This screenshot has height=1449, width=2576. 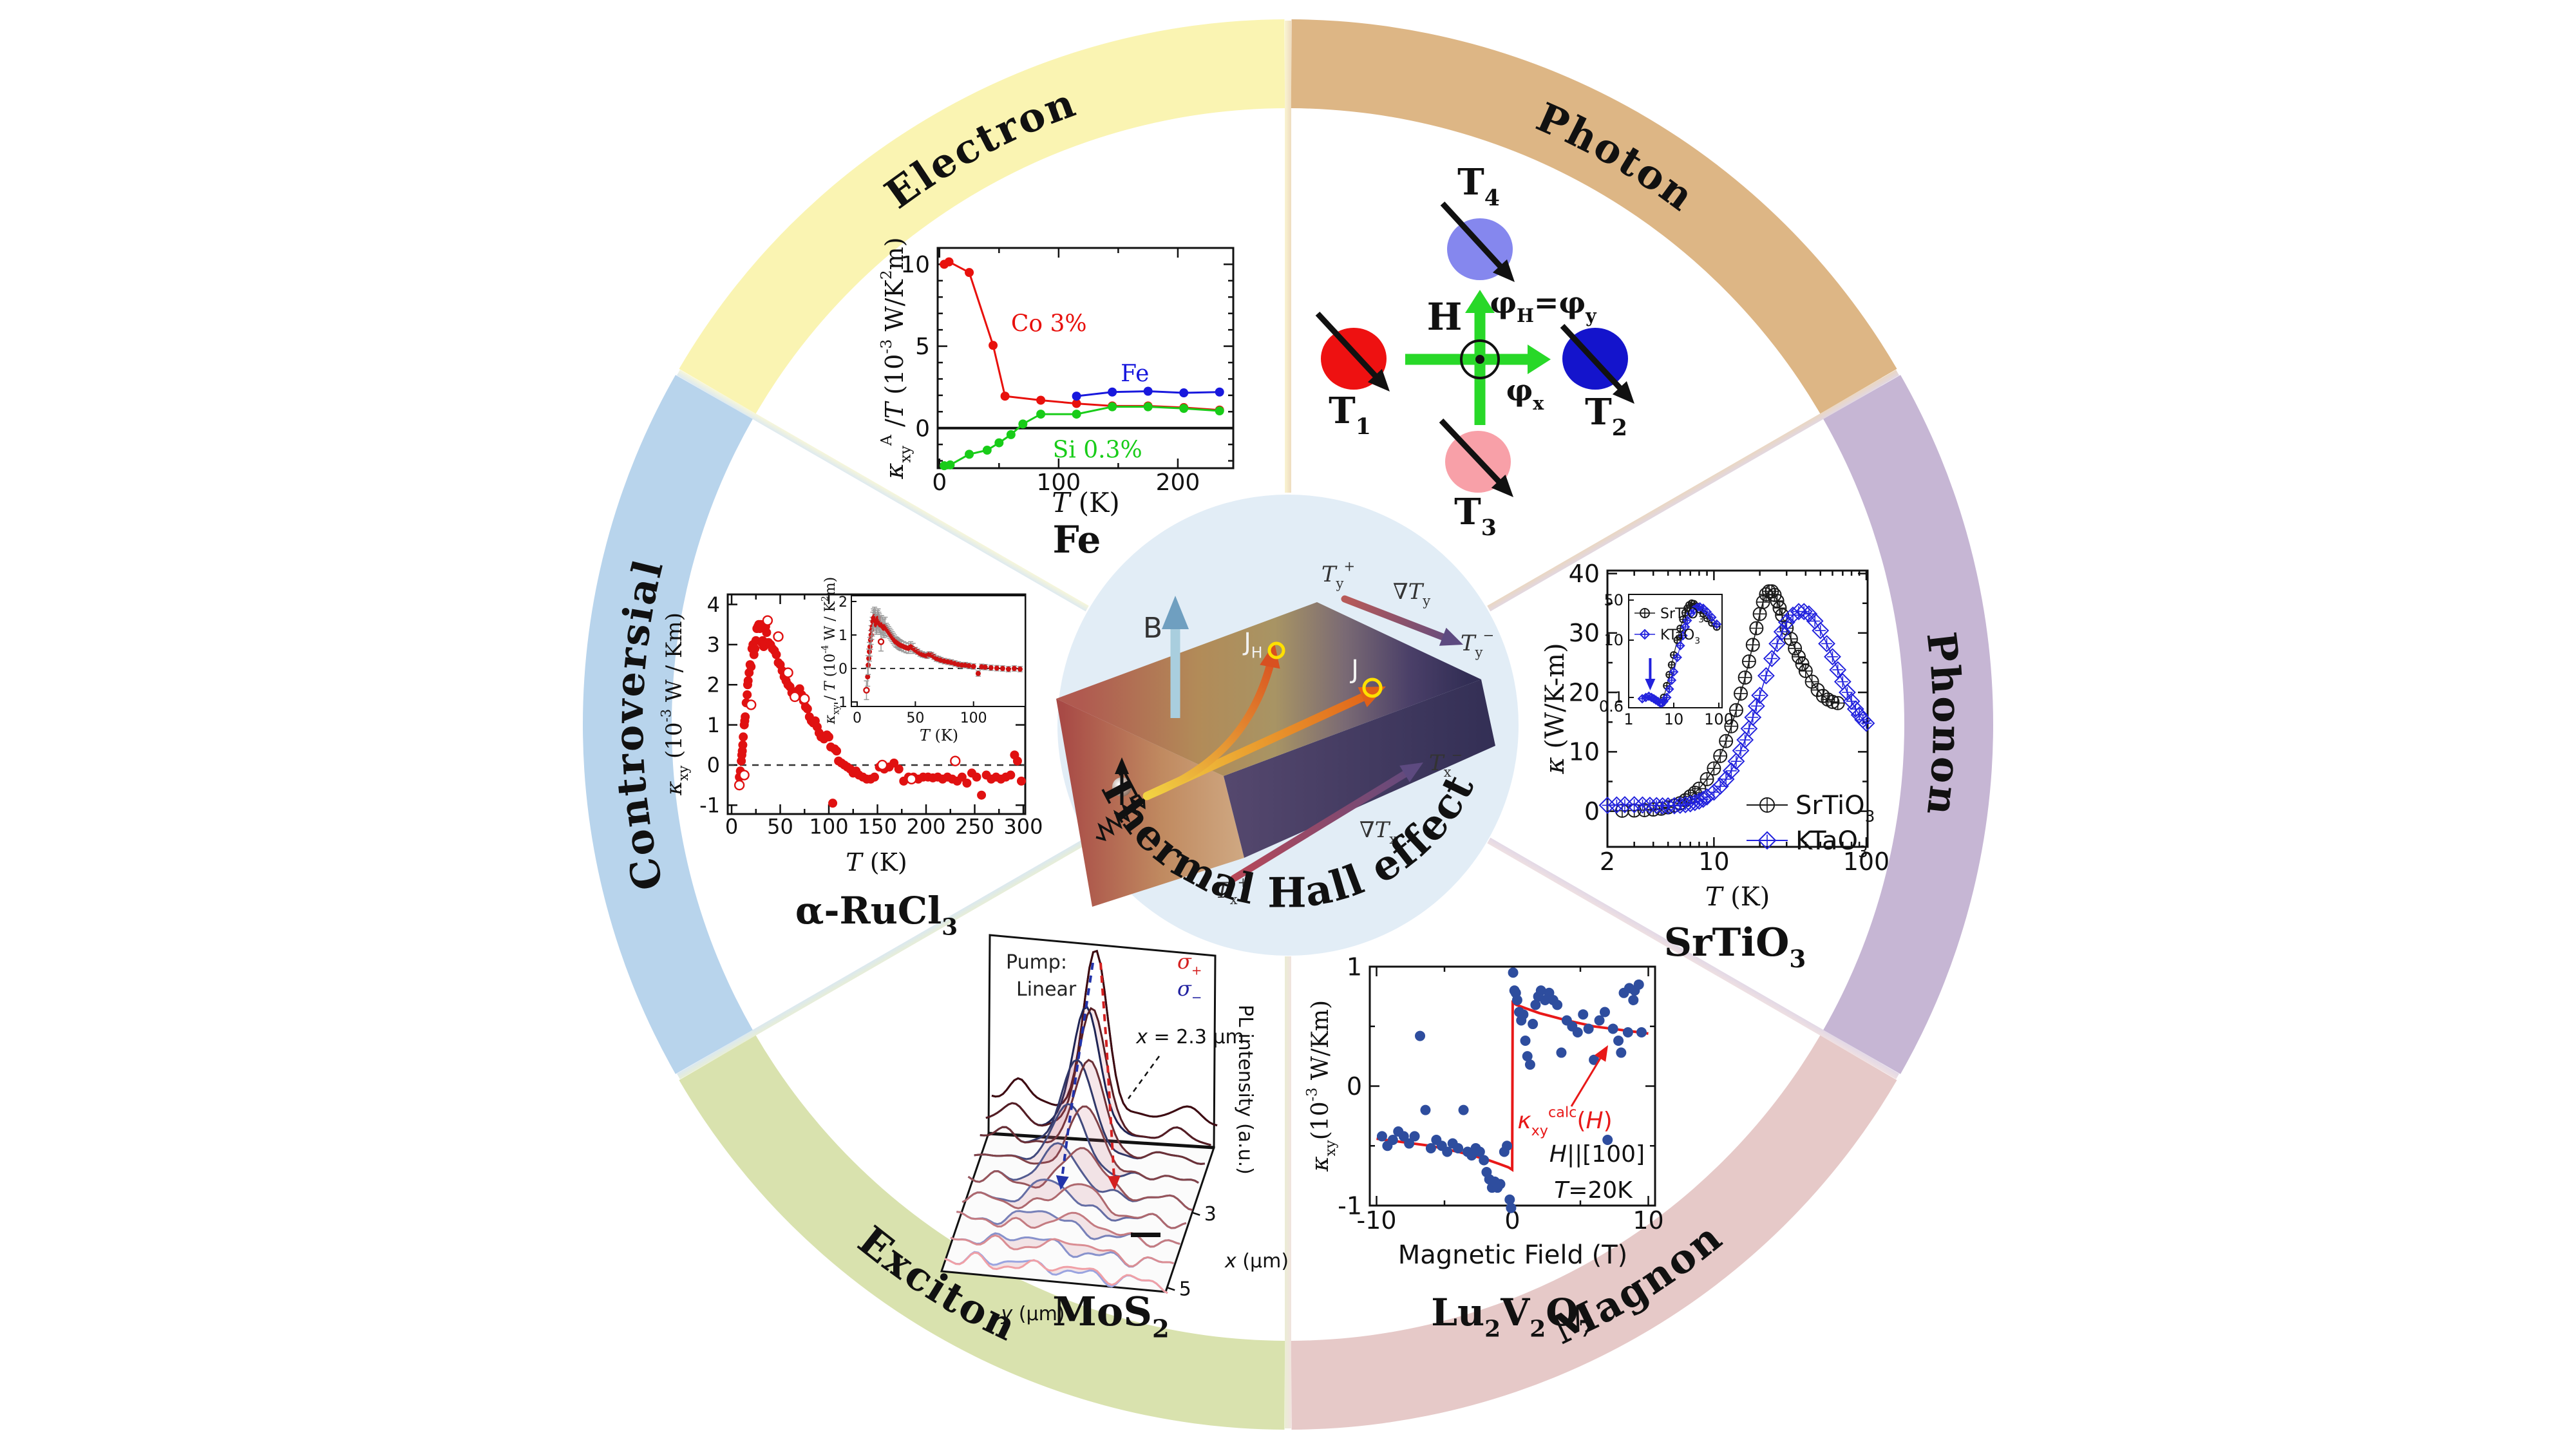 What do you see at coordinates (1338, 575) in the screenshot?
I see `ty-plus-label: Ty+` at bounding box center [1338, 575].